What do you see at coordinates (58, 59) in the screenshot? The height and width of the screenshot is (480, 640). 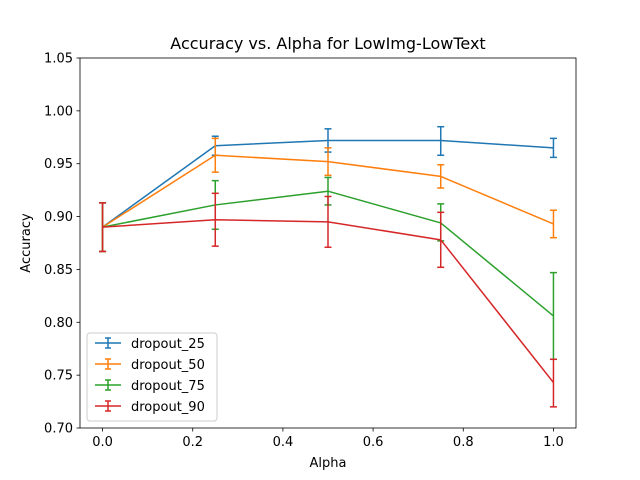 I see `y-tick-label: 1.05` at bounding box center [58, 59].